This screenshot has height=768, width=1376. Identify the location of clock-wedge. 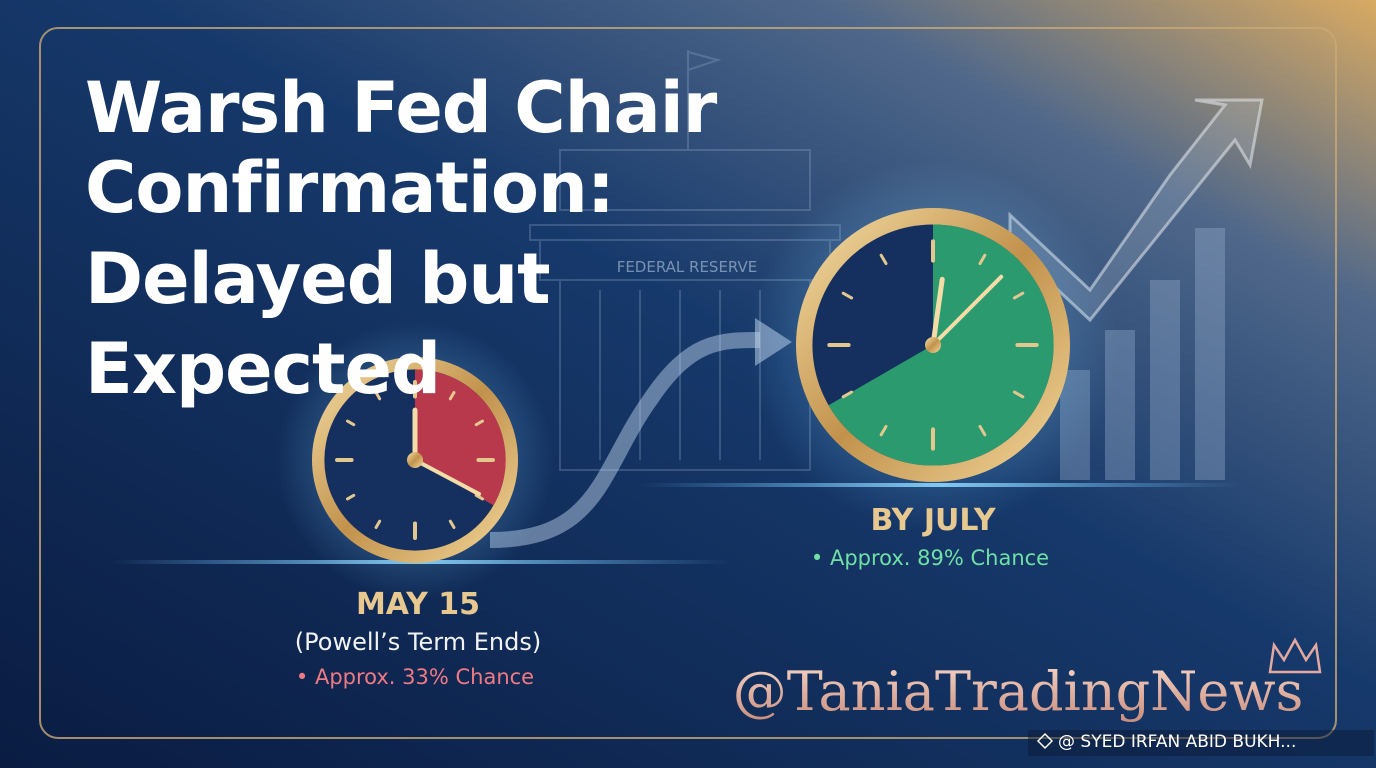
(941, 345).